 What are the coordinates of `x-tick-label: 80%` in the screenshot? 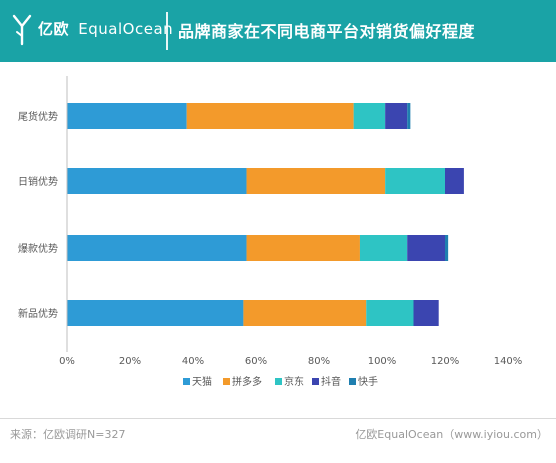 It's located at (319, 361).